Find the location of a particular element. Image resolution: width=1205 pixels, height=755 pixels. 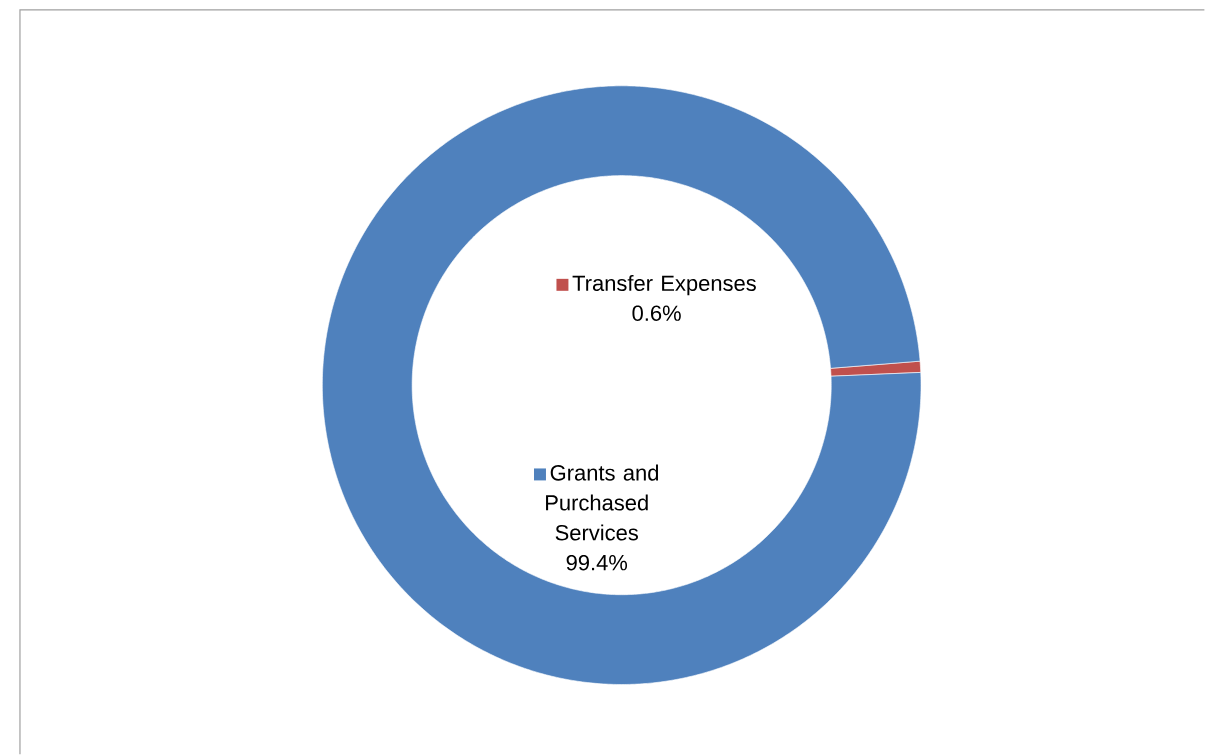

data-label: 99.4% is located at coordinates (597, 562).